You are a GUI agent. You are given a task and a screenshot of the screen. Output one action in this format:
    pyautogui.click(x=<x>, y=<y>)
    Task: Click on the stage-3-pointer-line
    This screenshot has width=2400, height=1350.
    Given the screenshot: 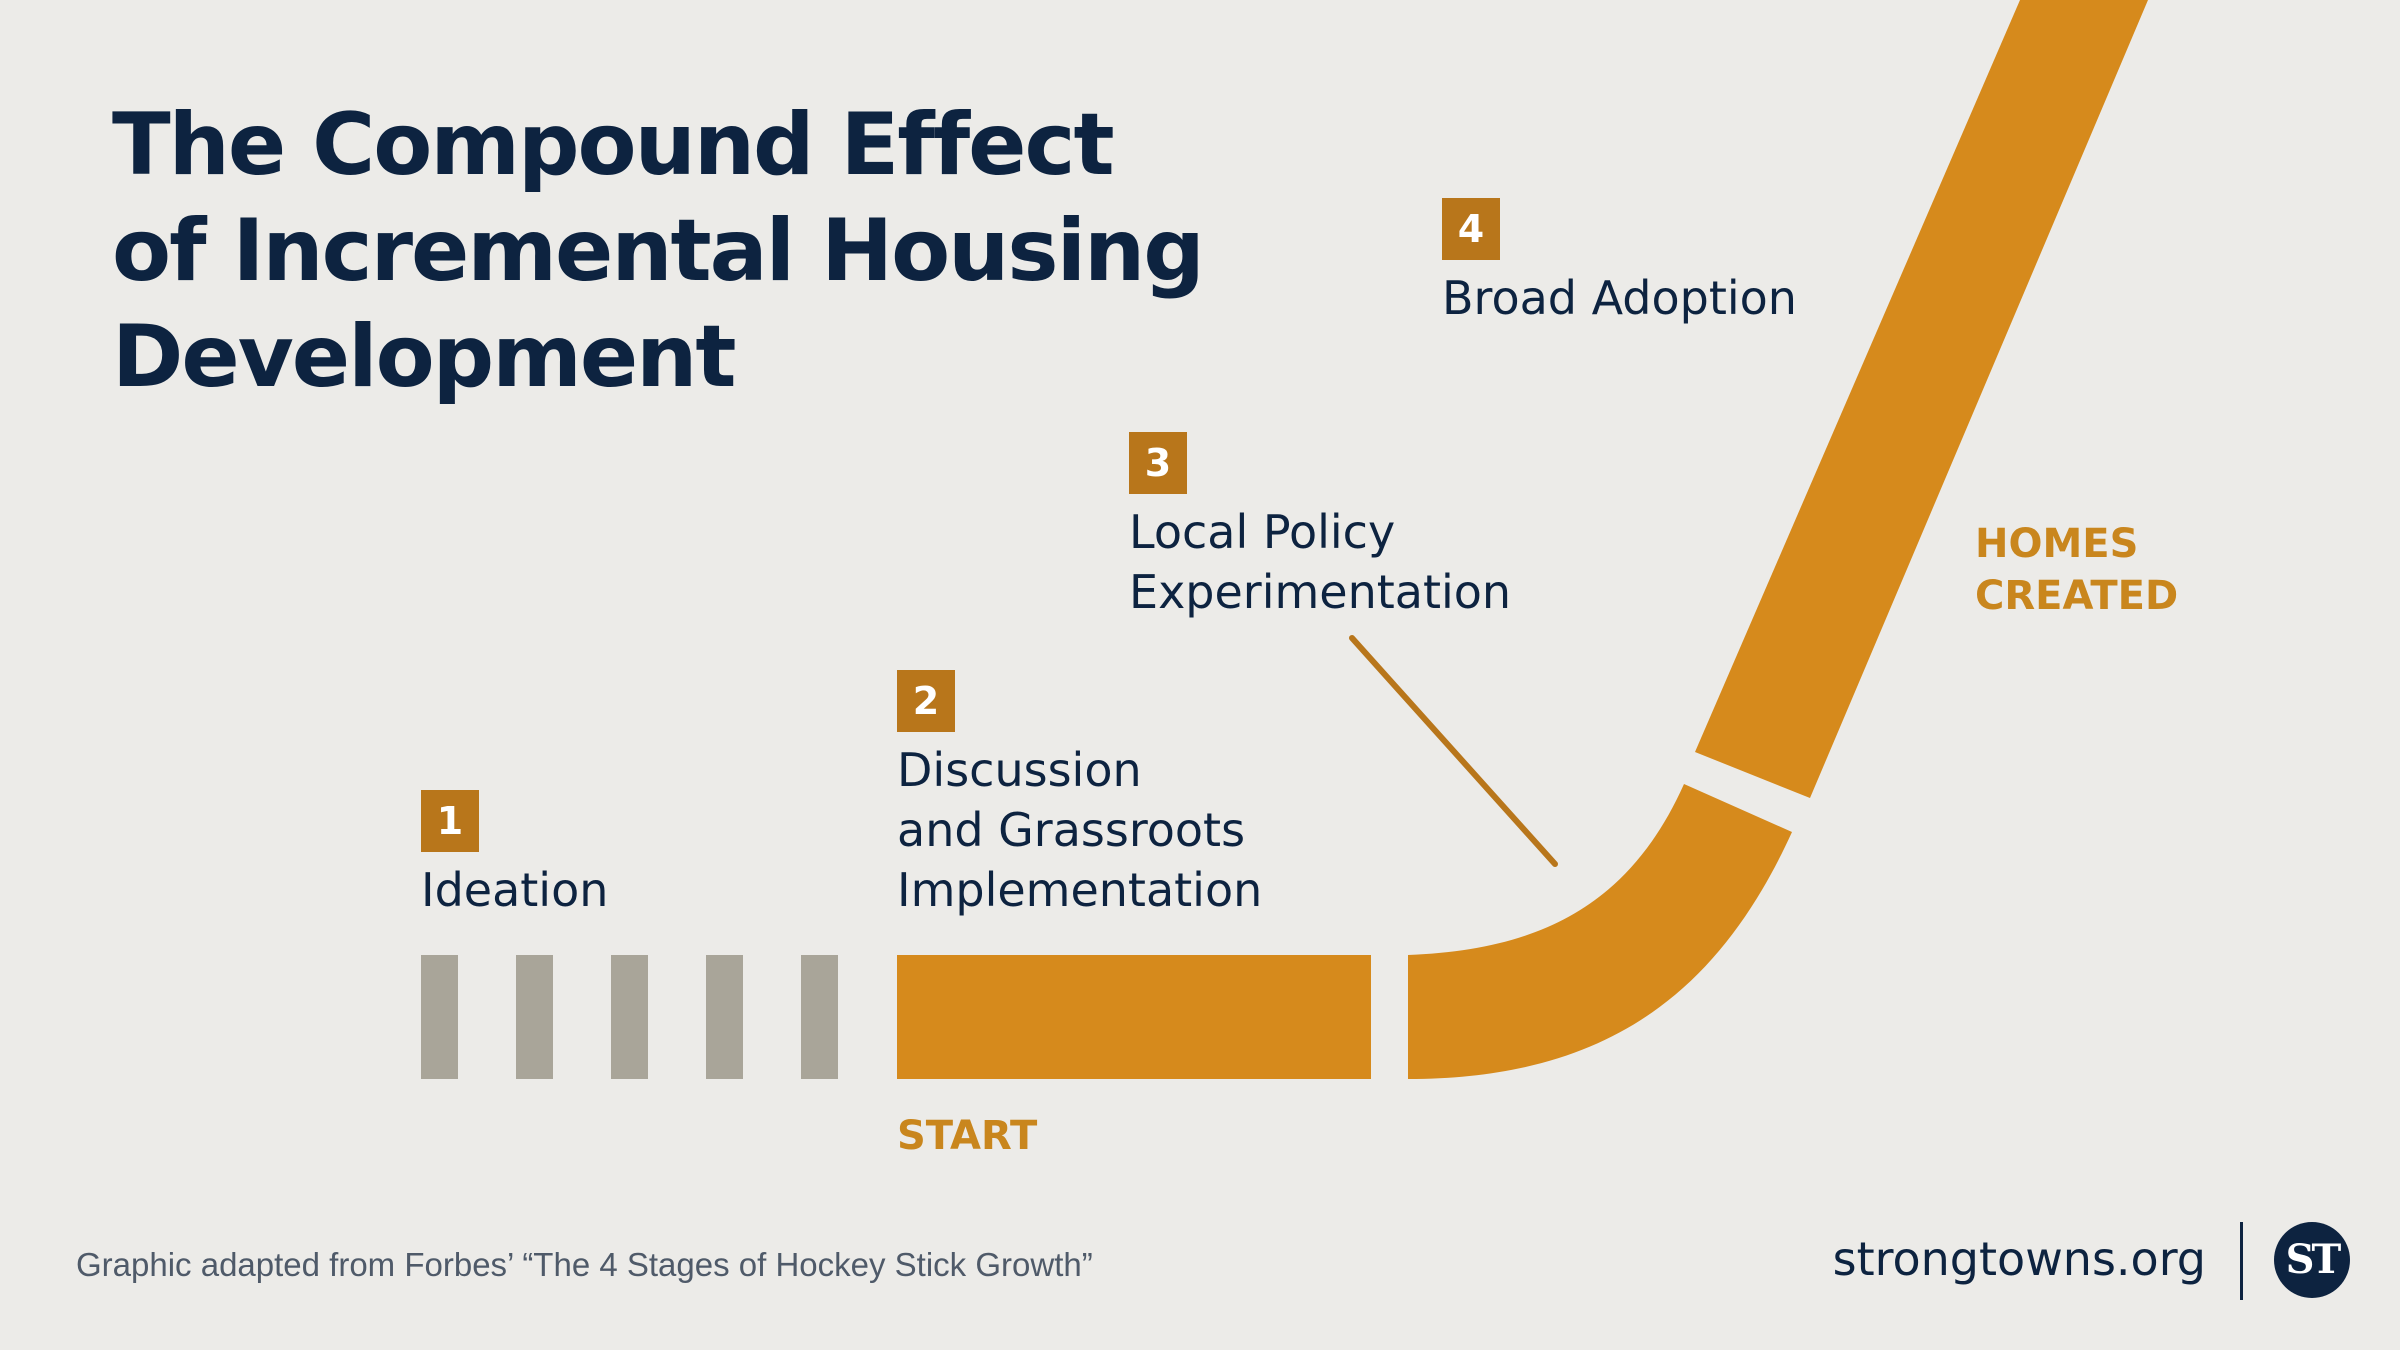 What is the action you would take?
    pyautogui.click(x=1453, y=751)
    